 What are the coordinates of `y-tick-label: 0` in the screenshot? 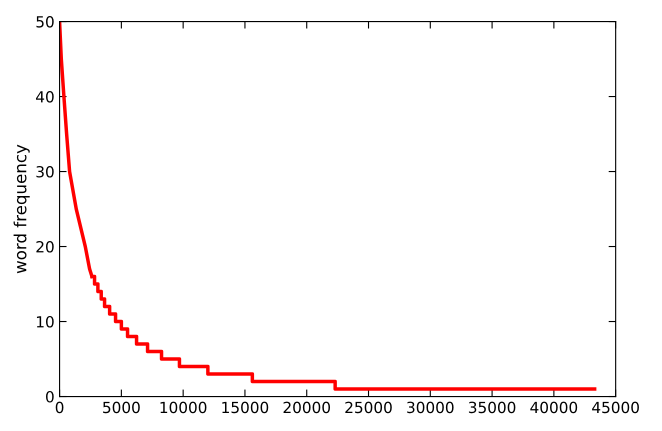 It's located at (50, 396).